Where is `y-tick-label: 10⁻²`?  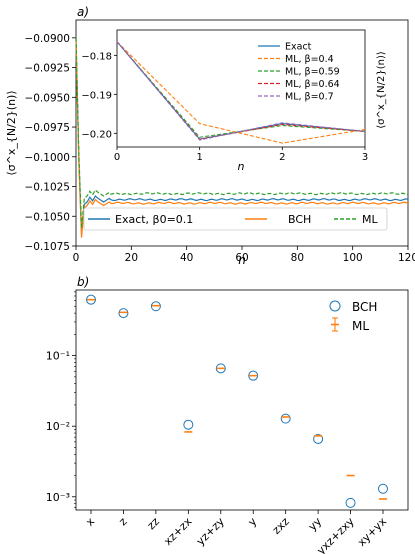 y-tick-label: 10⁻² is located at coordinates (58, 426).